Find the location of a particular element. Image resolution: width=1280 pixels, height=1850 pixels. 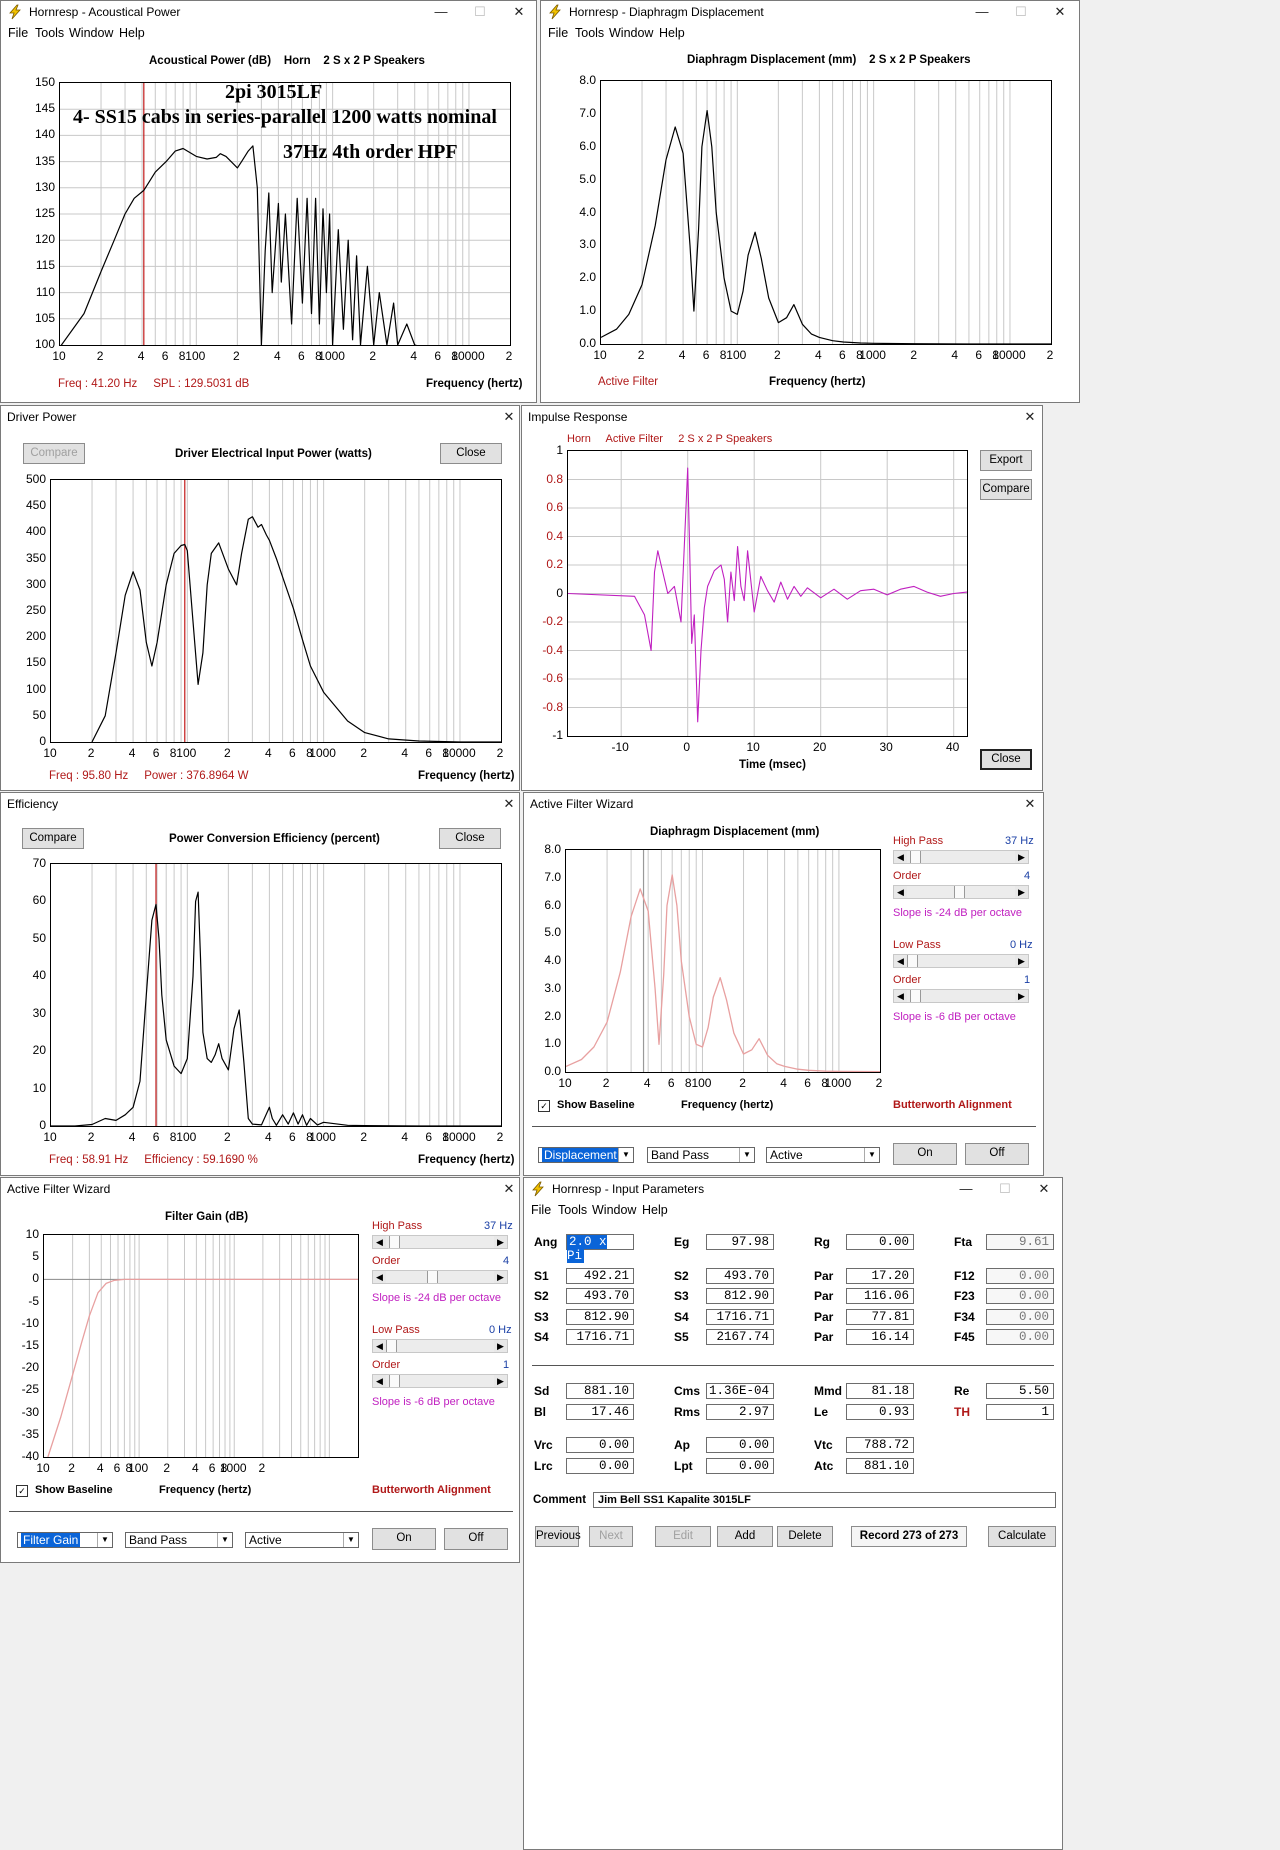

show-baseline-label: Show Baseline is located at coordinates (74, 1490).